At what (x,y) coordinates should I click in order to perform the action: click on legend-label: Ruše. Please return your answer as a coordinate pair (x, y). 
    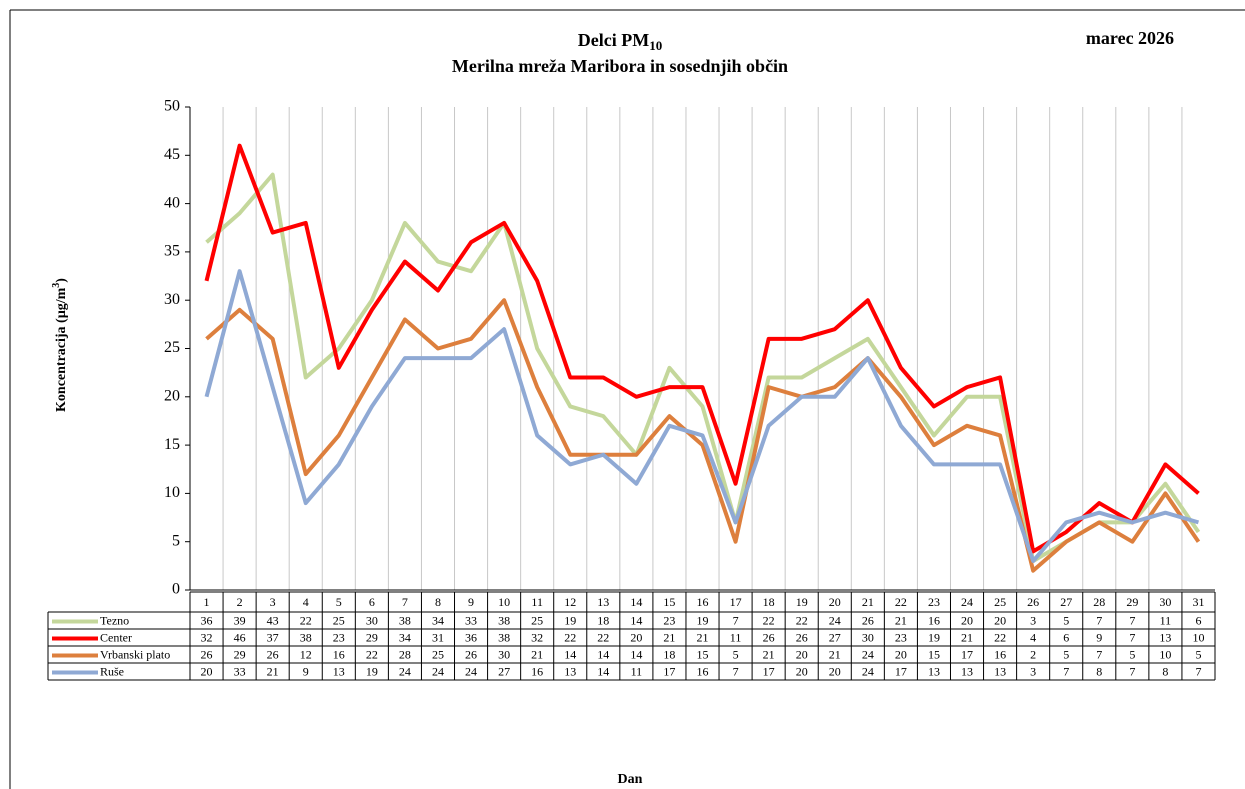
    Looking at the image, I should click on (112, 671).